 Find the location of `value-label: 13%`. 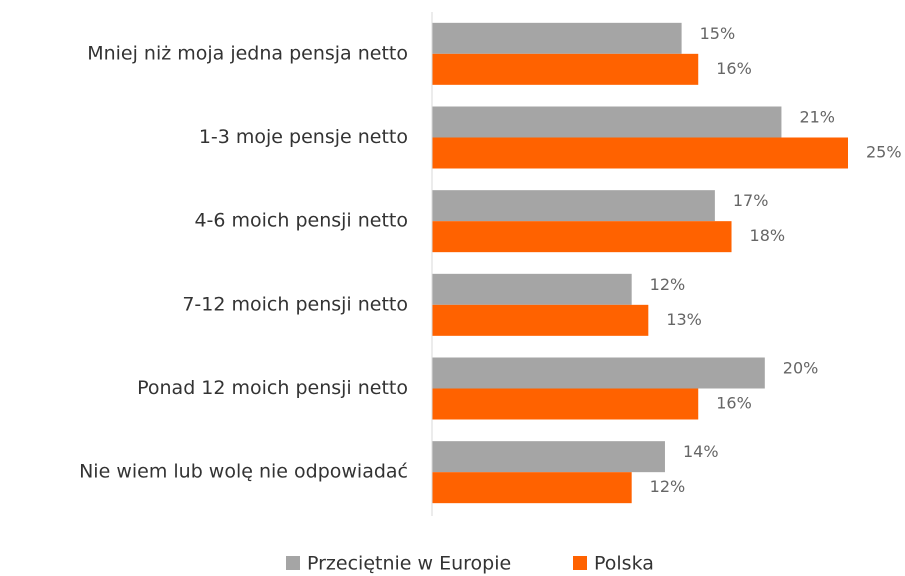

value-label: 13% is located at coordinates (684, 319).